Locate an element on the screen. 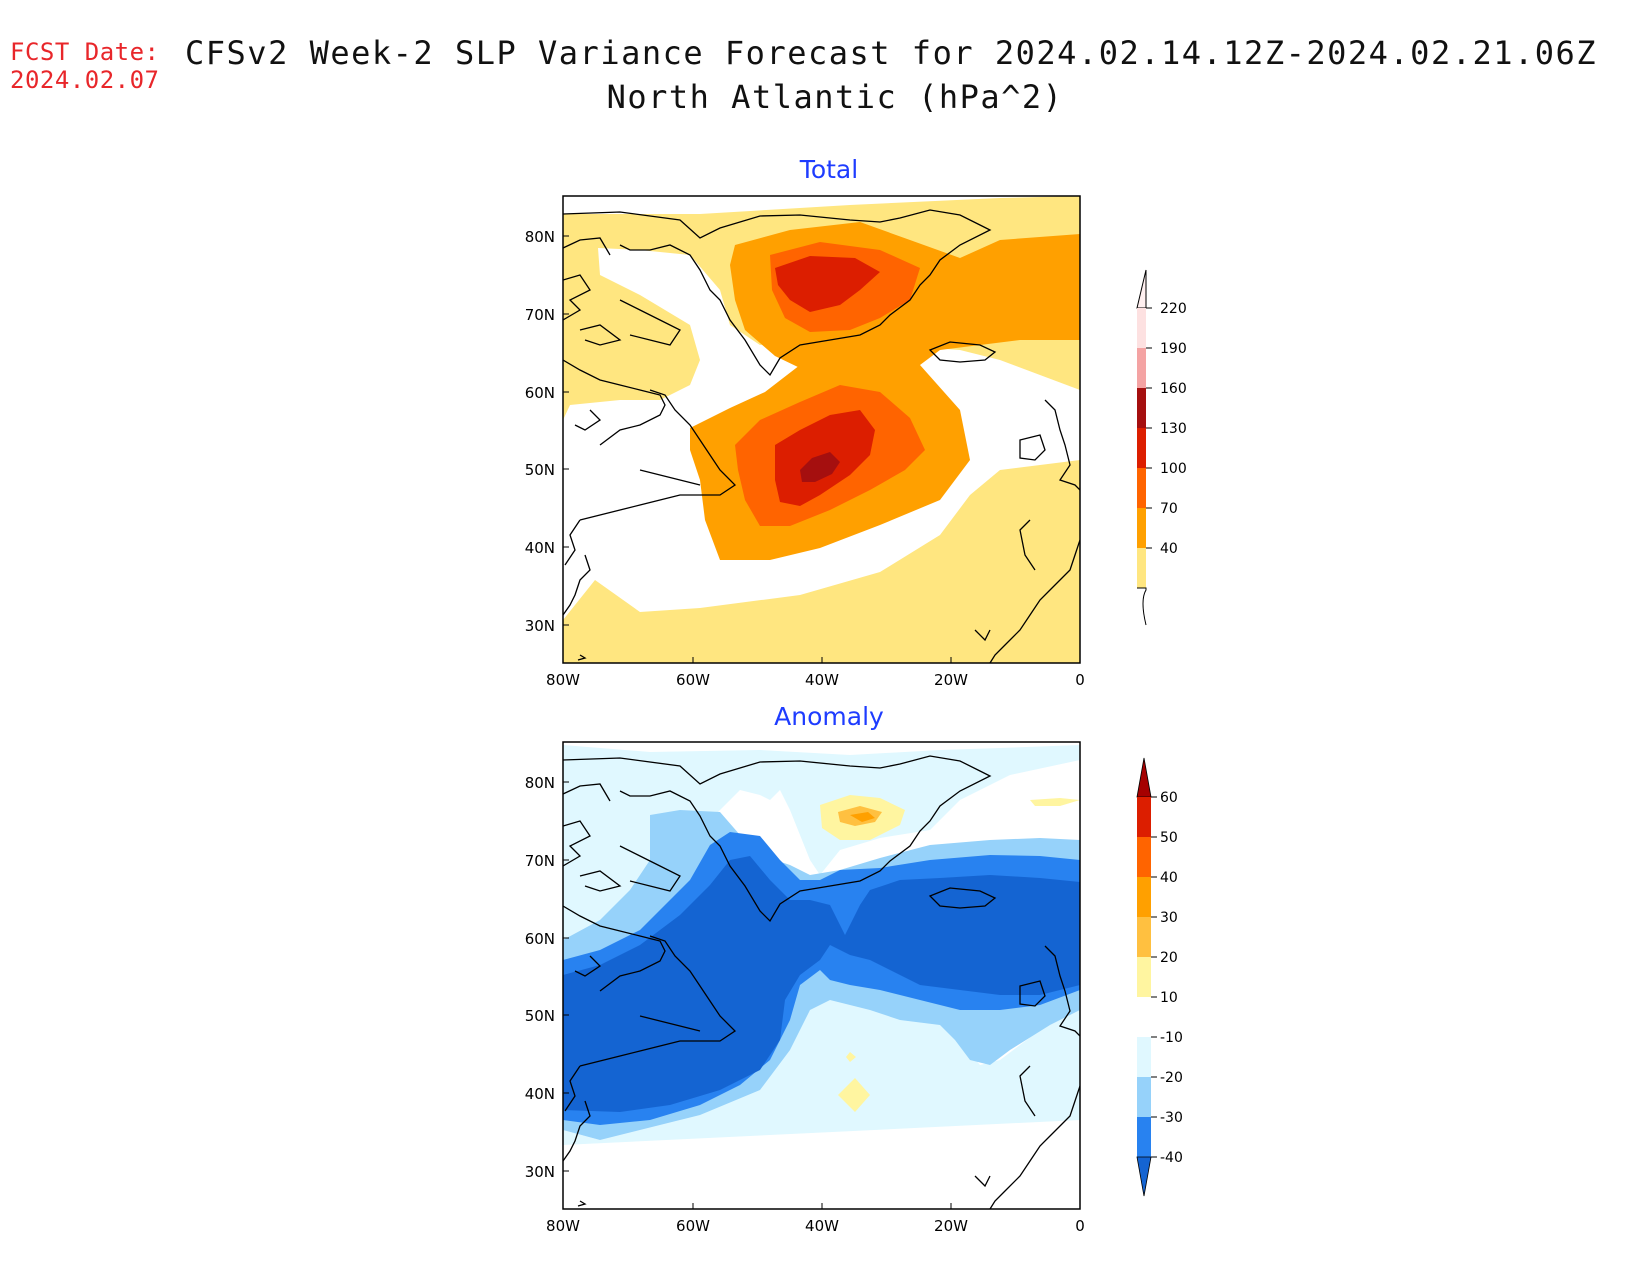 The height and width of the screenshot is (1275, 1650). total-panel-title: Total is located at coordinates (828, 169).